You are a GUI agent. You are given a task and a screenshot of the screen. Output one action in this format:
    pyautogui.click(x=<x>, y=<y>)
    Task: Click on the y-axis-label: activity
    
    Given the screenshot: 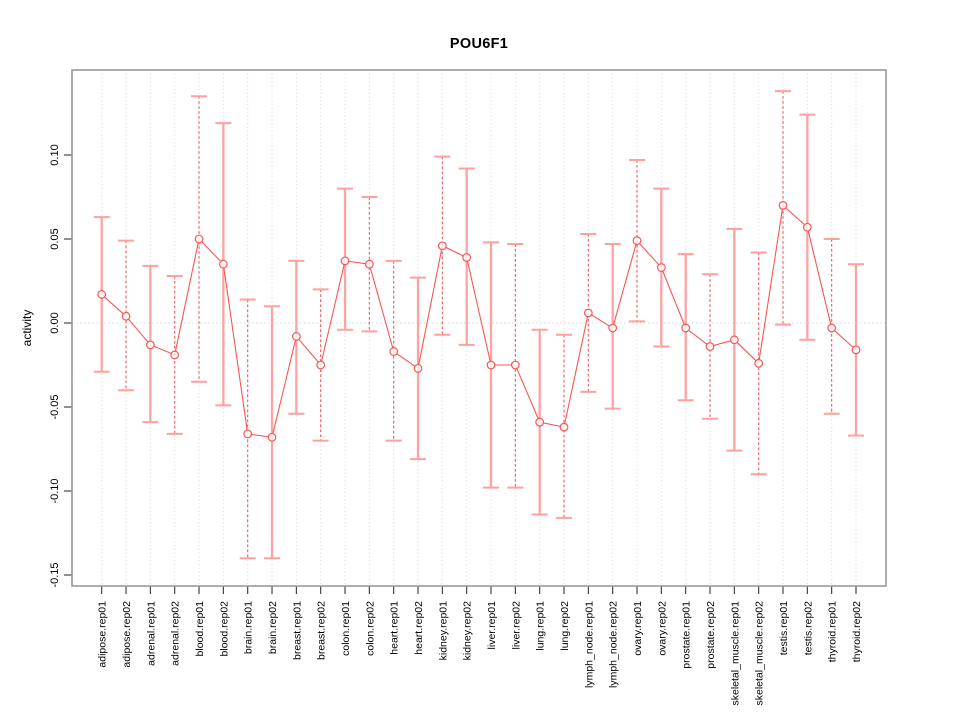 What is the action you would take?
    pyautogui.click(x=27, y=328)
    